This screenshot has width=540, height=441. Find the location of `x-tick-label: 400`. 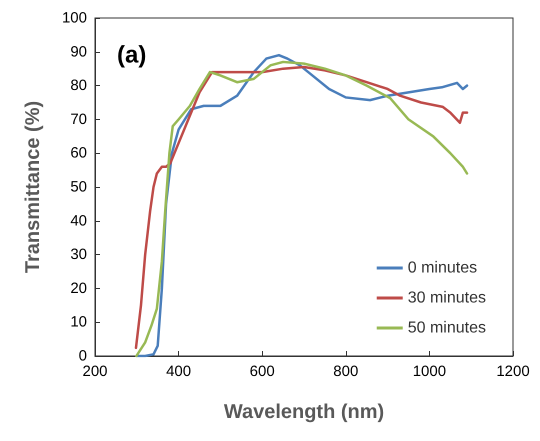

x-tick-label: 400 is located at coordinates (179, 371).